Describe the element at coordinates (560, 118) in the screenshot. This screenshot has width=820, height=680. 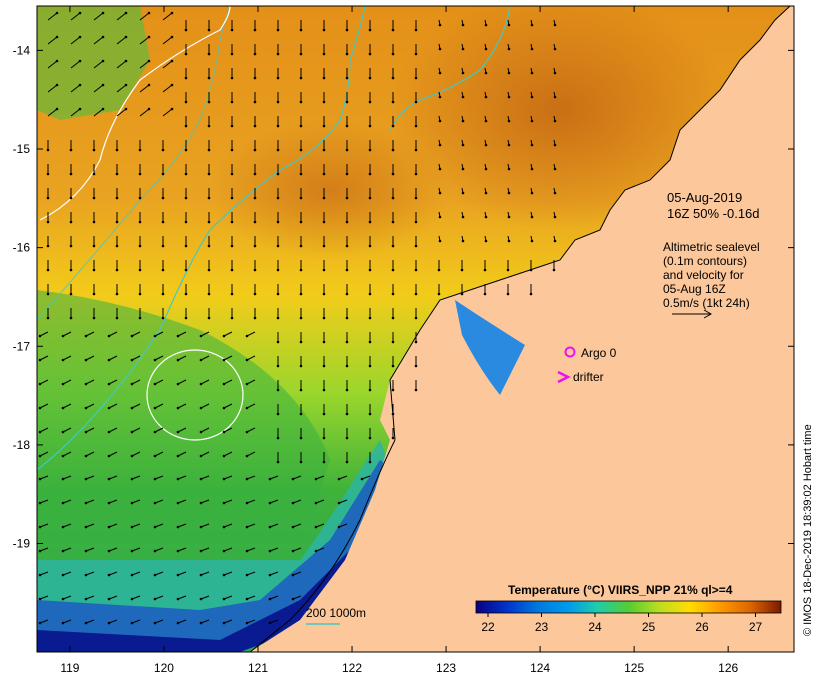
I see `warm-core` at that location.